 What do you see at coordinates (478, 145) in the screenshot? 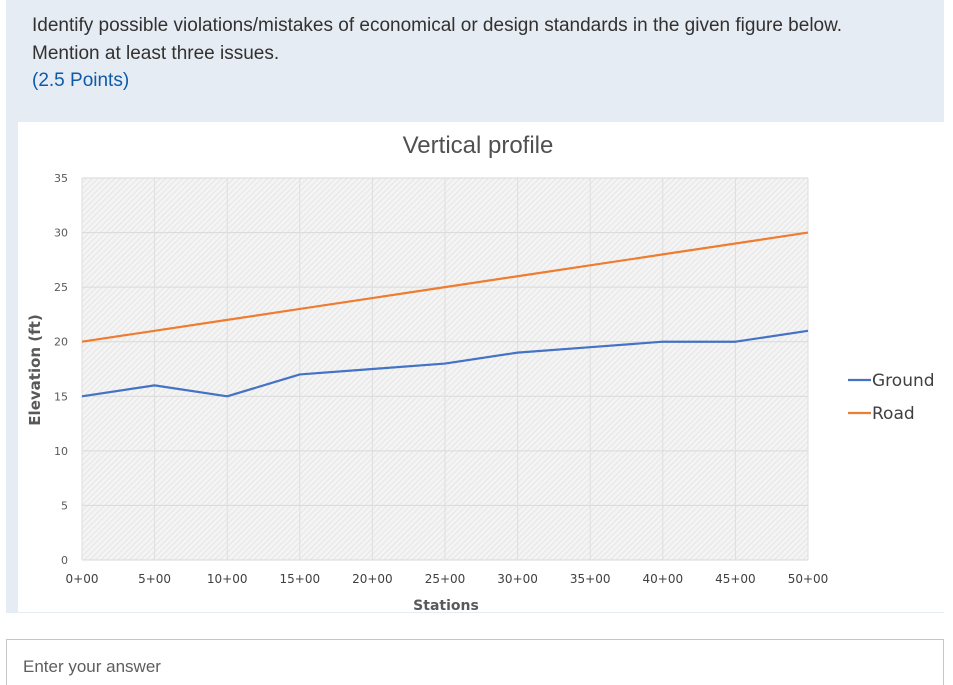
I see `chart-title: Vertical profile` at bounding box center [478, 145].